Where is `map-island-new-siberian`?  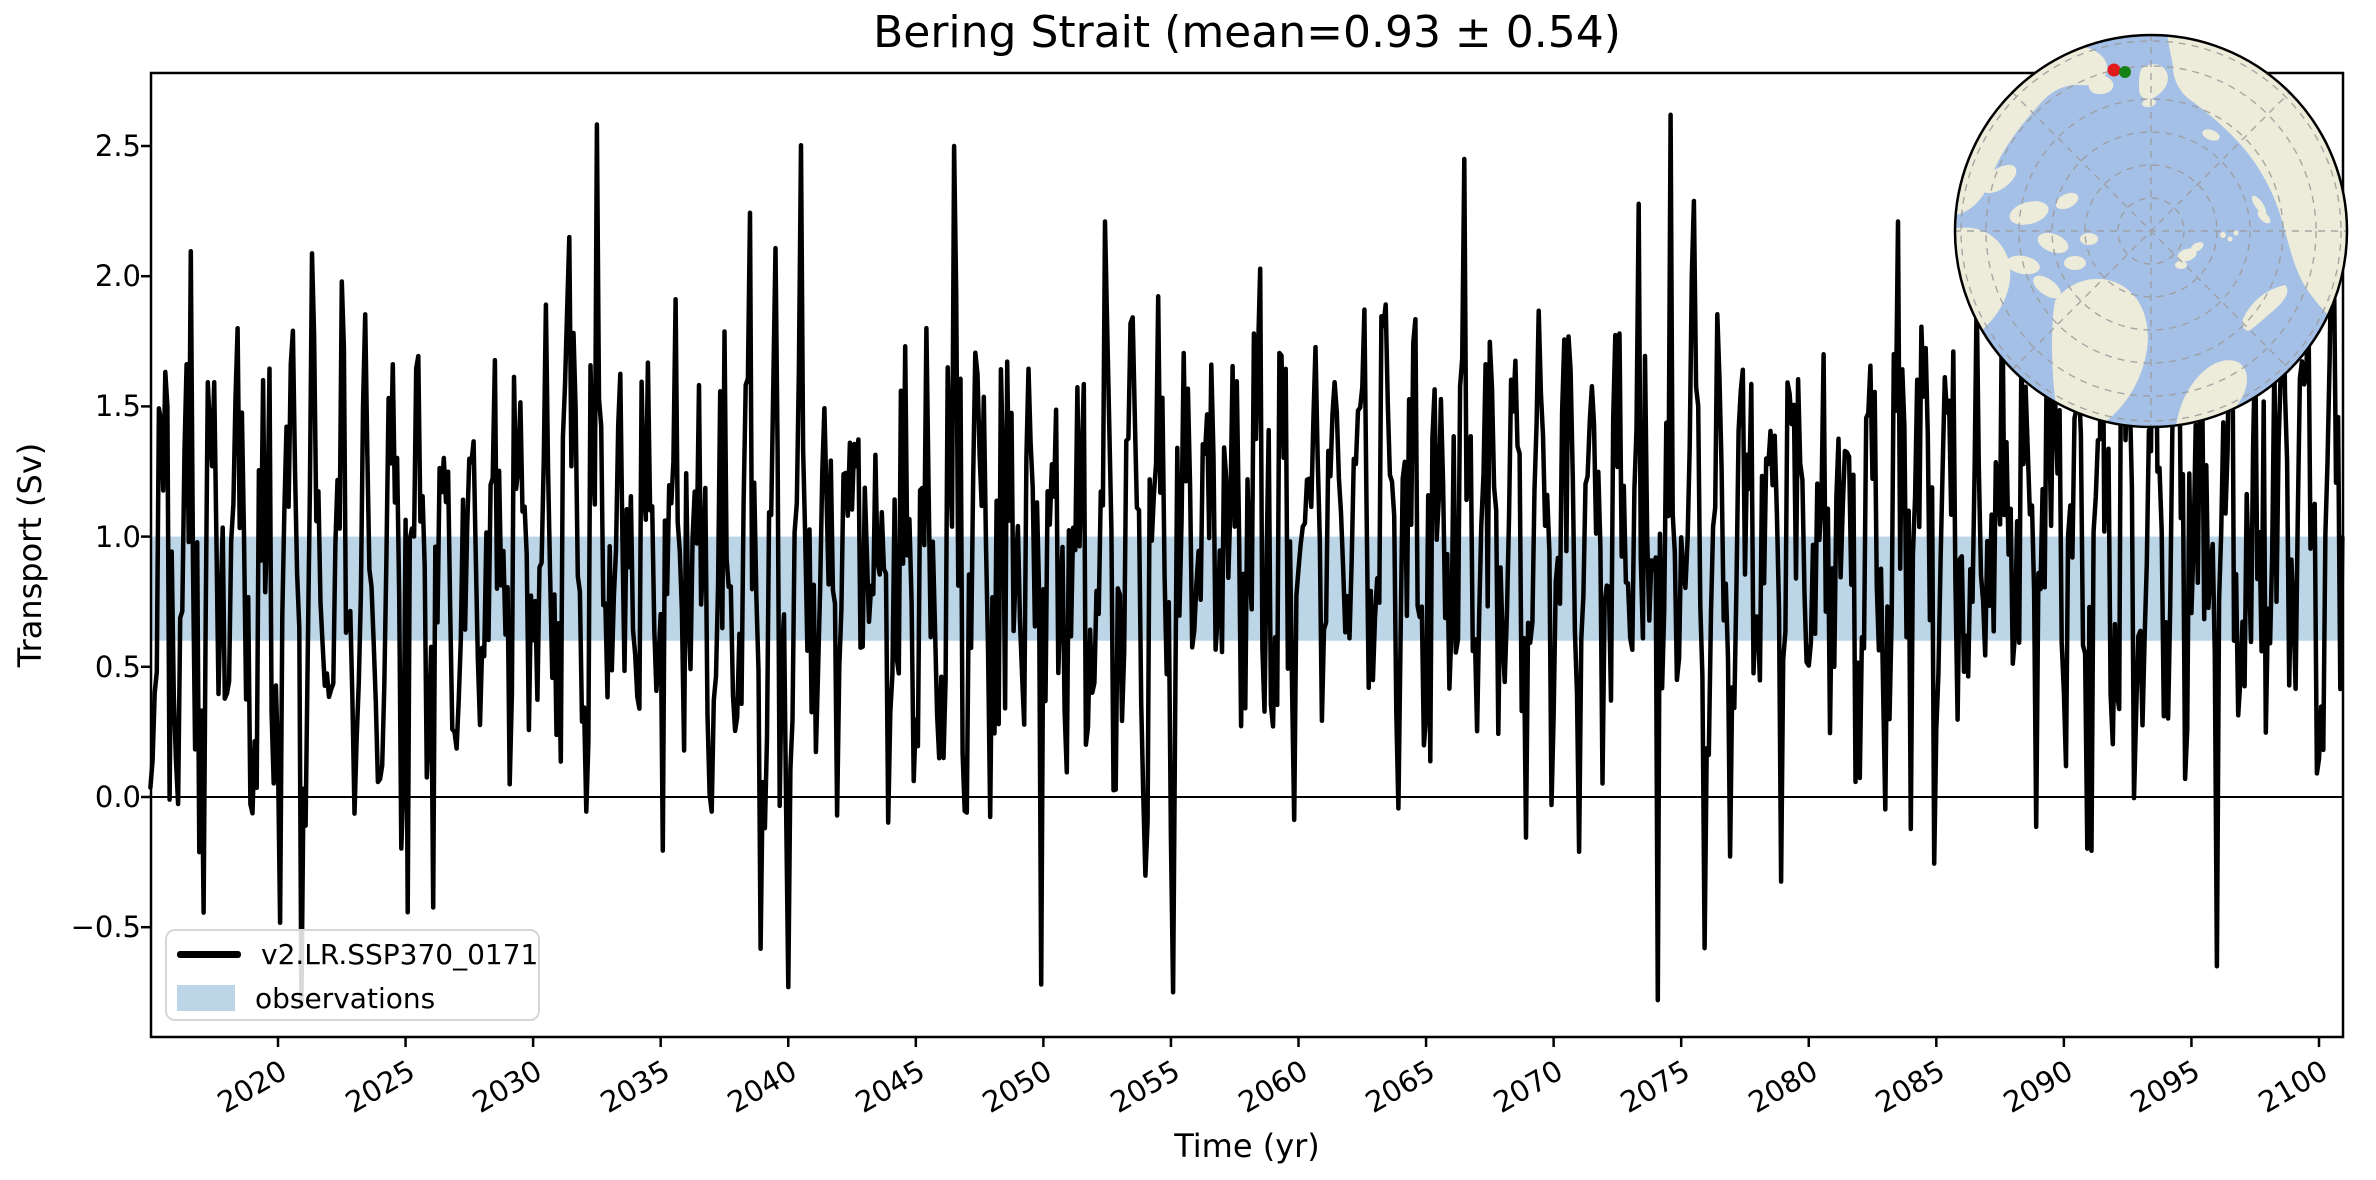
map-island-new-siberian is located at coordinates (2211, 135).